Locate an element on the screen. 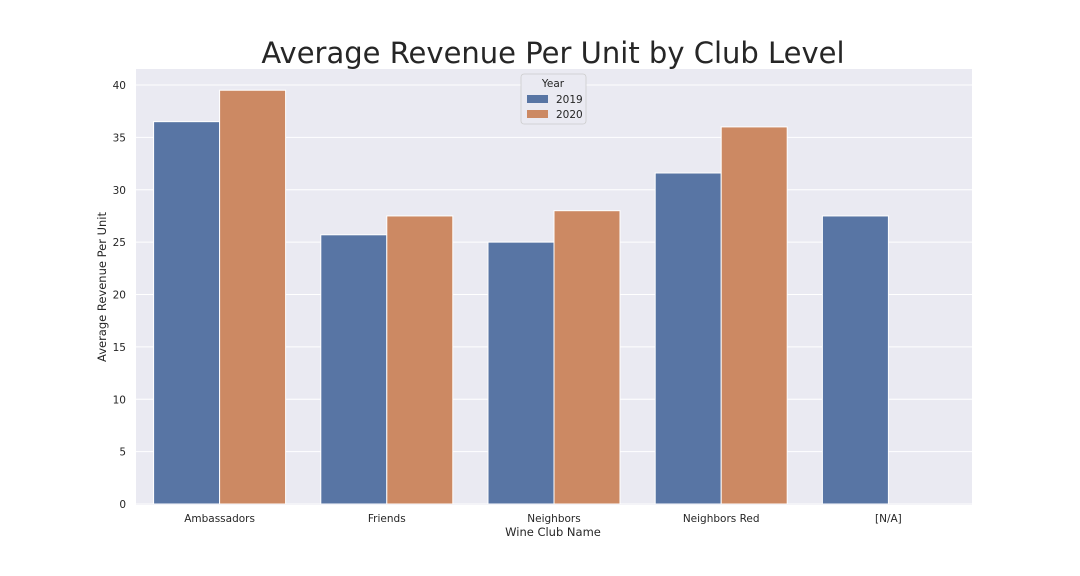  chart-title: Average Revenue Per Unit by Club Level is located at coordinates (552, 53).